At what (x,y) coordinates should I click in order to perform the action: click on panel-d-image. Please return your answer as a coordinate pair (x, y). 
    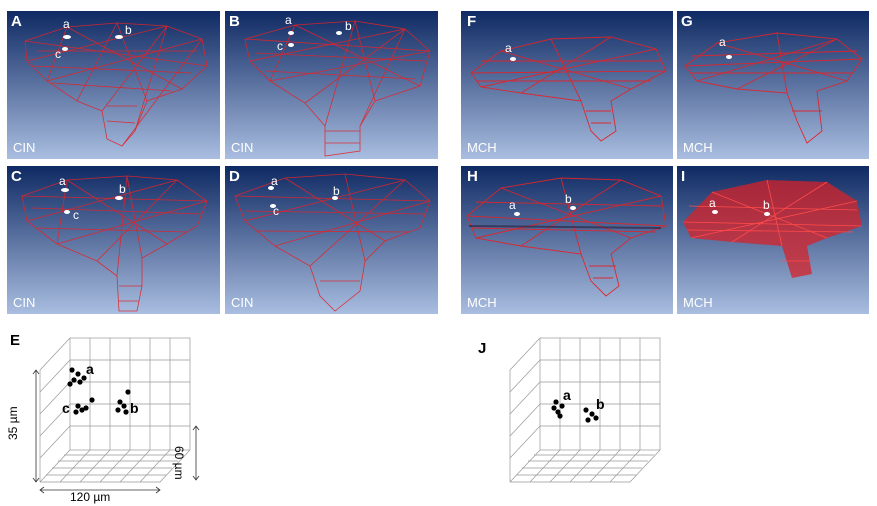
    Looking at the image, I should click on (331, 240).